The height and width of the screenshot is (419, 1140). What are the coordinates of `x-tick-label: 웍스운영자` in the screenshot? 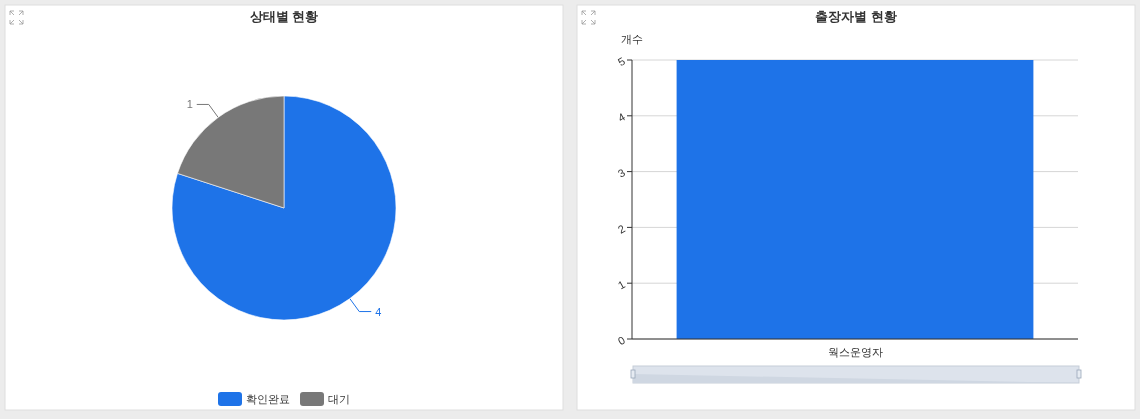 It's located at (855, 352).